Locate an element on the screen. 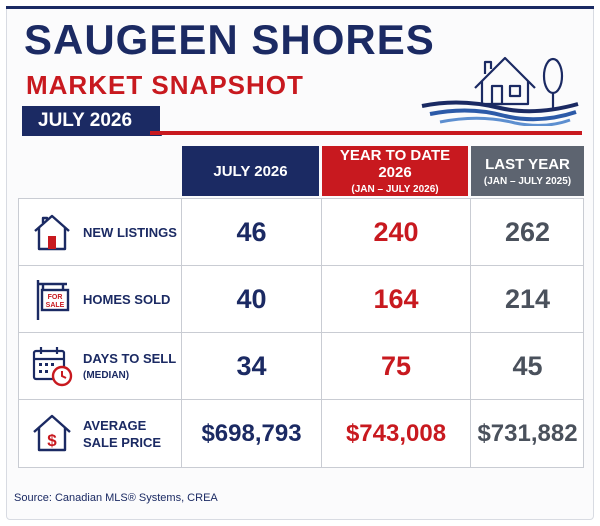 This screenshot has height=526, width=600. column-header-month: JULY 2026 is located at coordinates (250, 171).